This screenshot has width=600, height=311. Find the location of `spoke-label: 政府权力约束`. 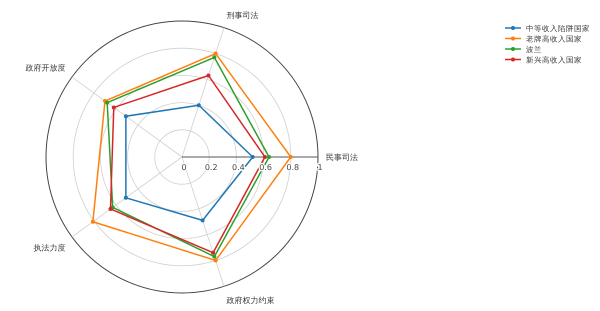

spoke-label: 政府权力约束 is located at coordinates (250, 301).